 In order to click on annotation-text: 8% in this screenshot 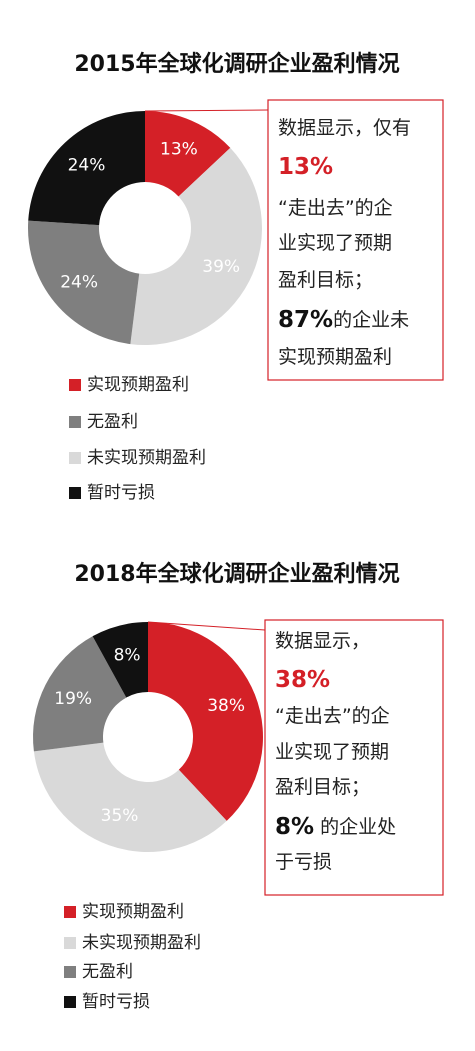, I will do `click(294, 827)`.